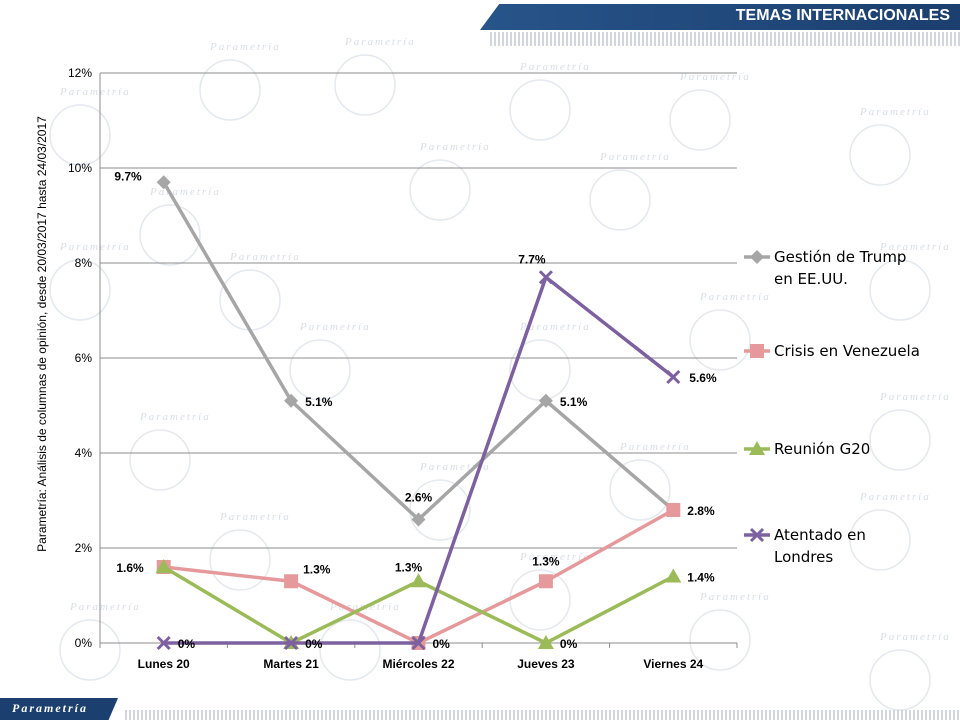 The width and height of the screenshot is (960, 720). Describe the element at coordinates (804, 557) in the screenshot. I see `legend-label-line: Londres` at that location.